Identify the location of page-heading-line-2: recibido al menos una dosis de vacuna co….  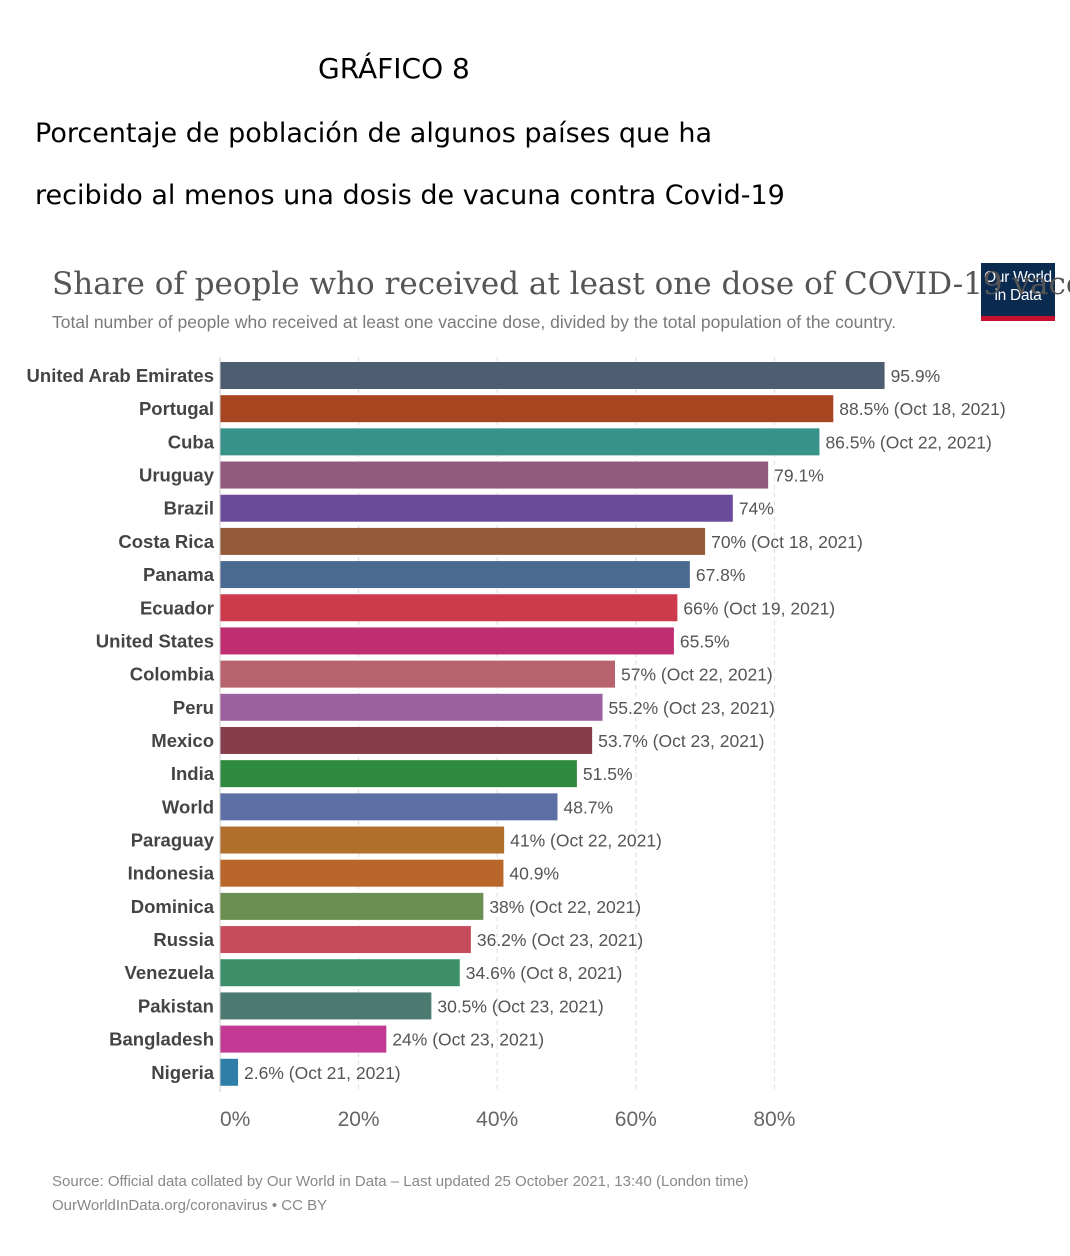
(410, 195).